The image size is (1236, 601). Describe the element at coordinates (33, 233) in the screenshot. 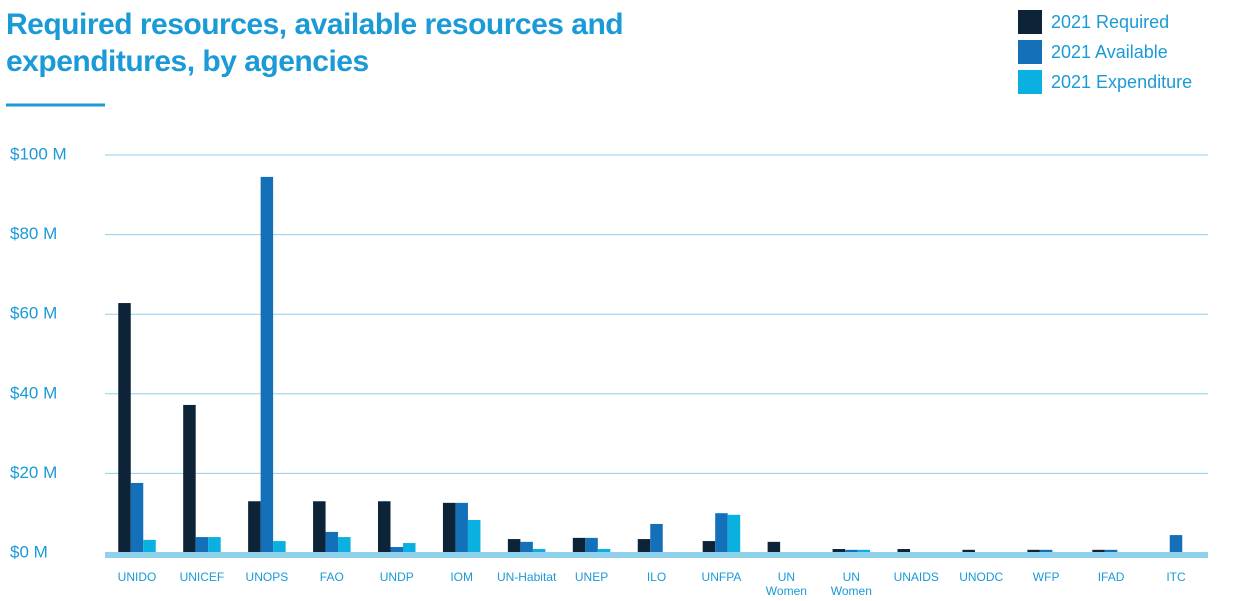

I see `y-tick-label: $80 M` at that location.